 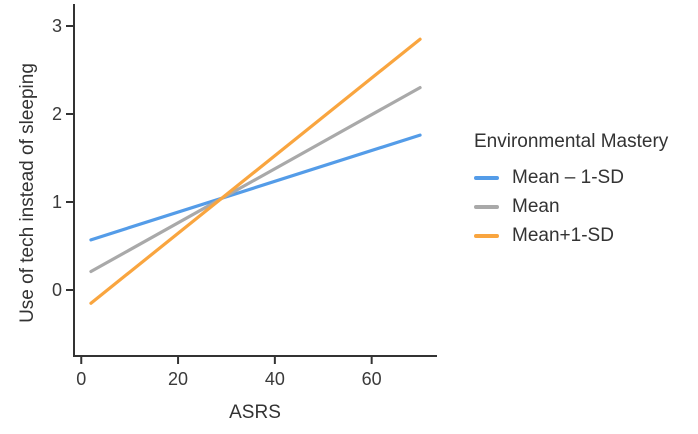 I want to click on x-tick-label: 0, so click(x=81, y=379).